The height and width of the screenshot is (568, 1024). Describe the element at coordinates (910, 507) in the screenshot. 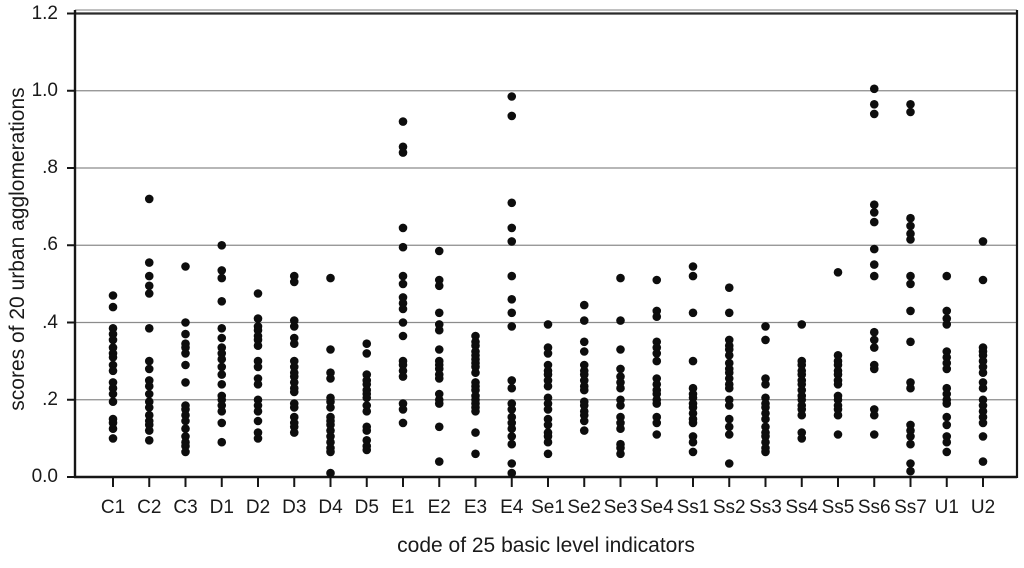

I see `x-tick-label: Ss7` at that location.